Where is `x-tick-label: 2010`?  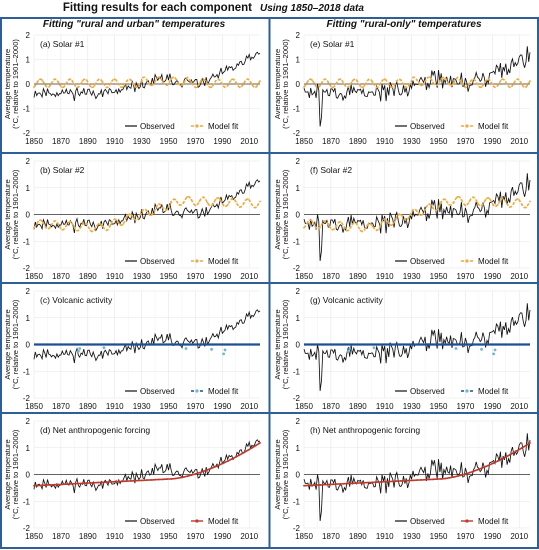
x-tick-label: 2010 is located at coordinates (519, 141).